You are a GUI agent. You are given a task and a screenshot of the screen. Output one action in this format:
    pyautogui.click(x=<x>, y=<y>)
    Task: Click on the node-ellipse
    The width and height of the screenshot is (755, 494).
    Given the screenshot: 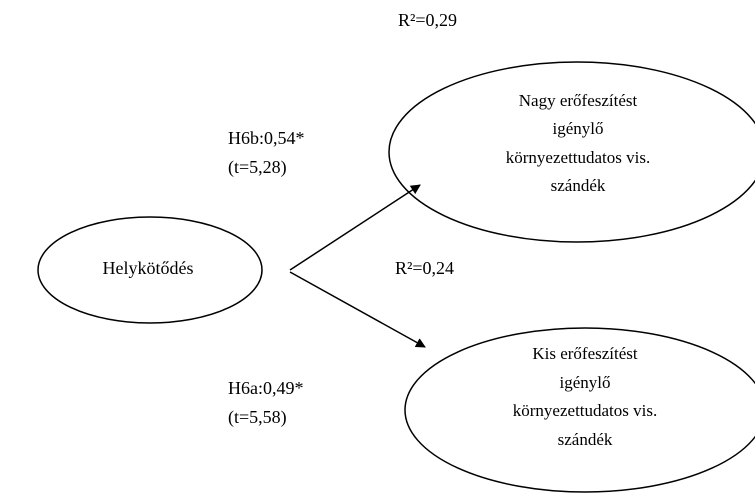 What is the action you would take?
    pyautogui.click(x=150, y=270)
    